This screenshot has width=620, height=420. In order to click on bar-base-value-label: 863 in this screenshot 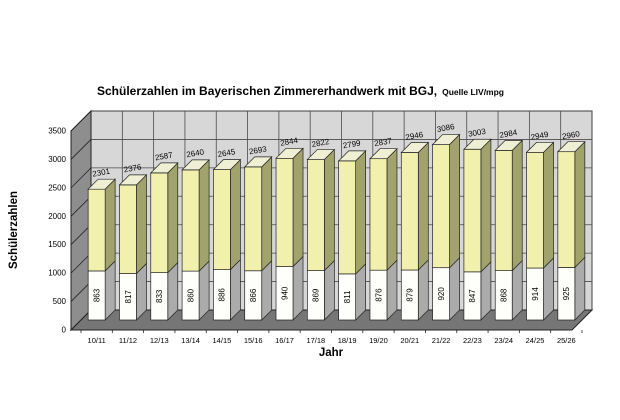, I will do `click(96, 295)`.